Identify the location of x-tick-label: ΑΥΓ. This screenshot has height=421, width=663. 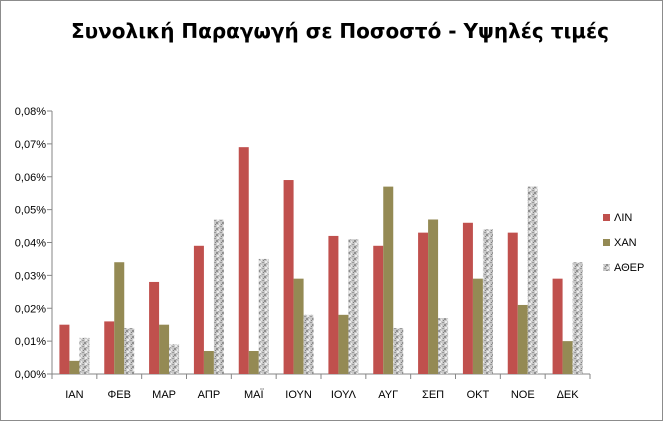
(388, 395).